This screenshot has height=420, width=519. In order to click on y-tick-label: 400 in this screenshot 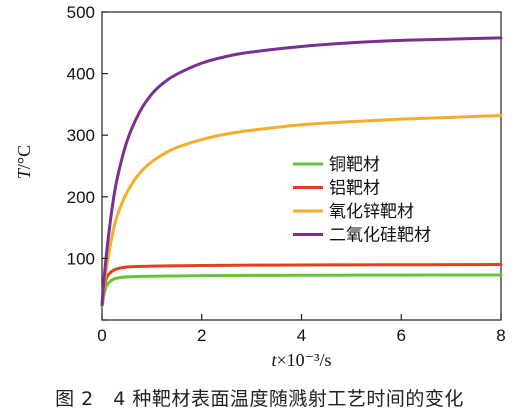, I will do `click(81, 74)`.